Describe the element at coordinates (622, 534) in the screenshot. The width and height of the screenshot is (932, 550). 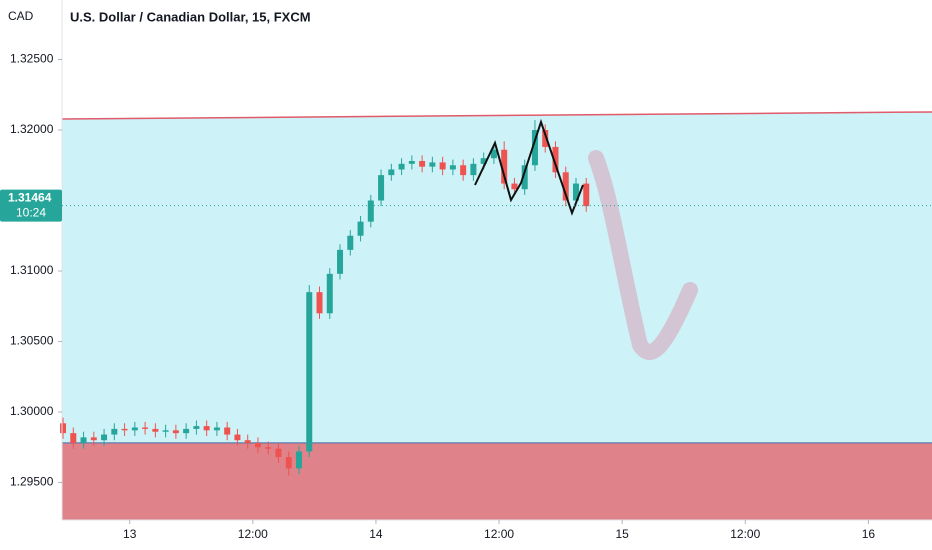
I see `x-tick-label: 15` at that location.